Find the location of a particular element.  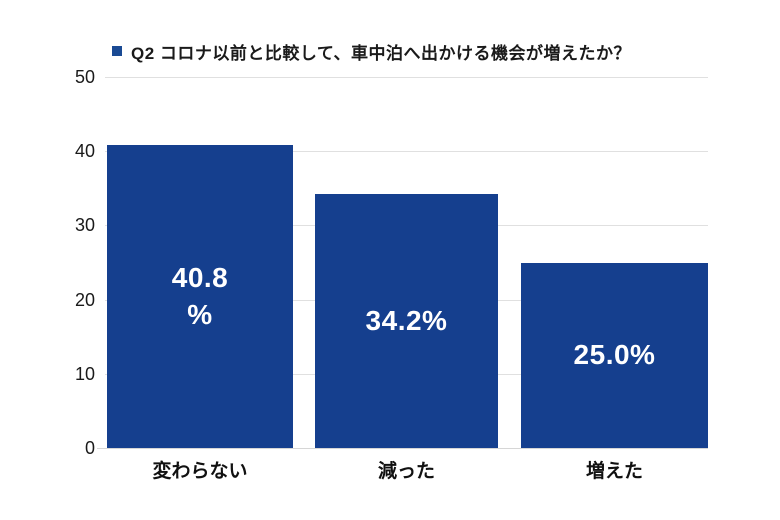

y-tick-label-20: 20 is located at coordinates (84, 299).